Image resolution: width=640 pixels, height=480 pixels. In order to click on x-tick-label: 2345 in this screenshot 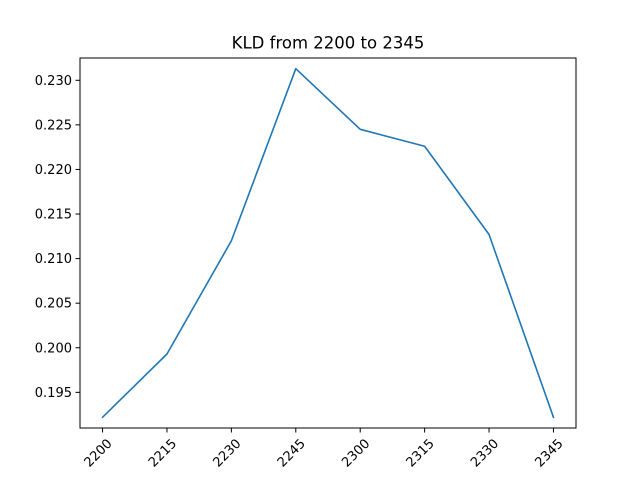, I will do `click(549, 453)`.